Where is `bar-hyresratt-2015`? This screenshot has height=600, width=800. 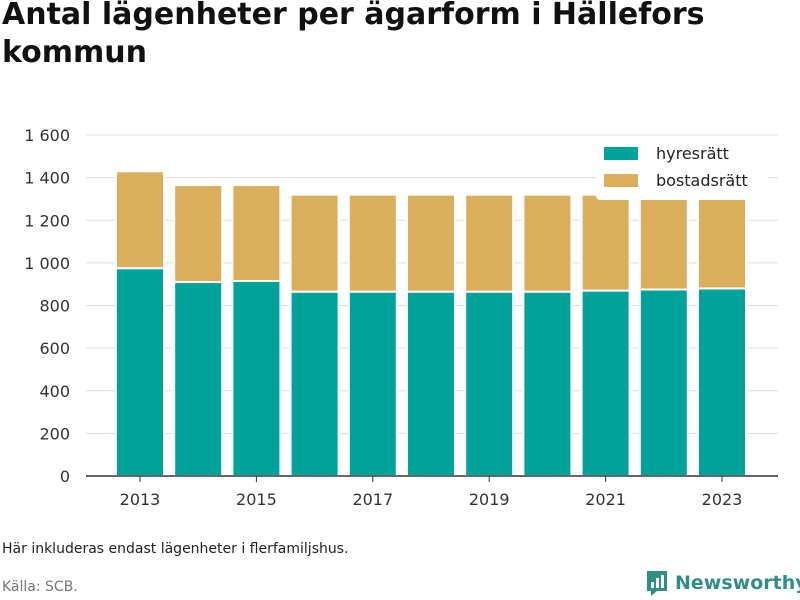
bar-hyresratt-2015 is located at coordinates (256, 378).